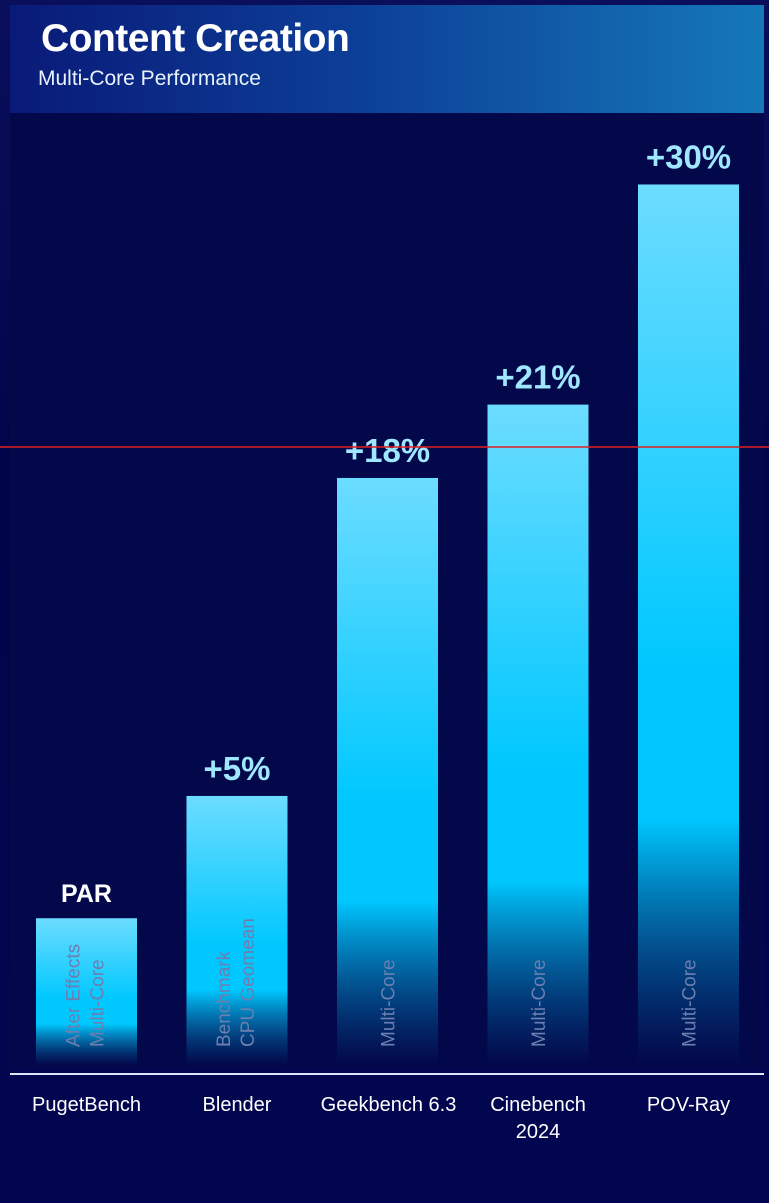  Describe the element at coordinates (539, 1003) in the screenshot. I see `bar-sublabel-4: Multi-Core` at that location.